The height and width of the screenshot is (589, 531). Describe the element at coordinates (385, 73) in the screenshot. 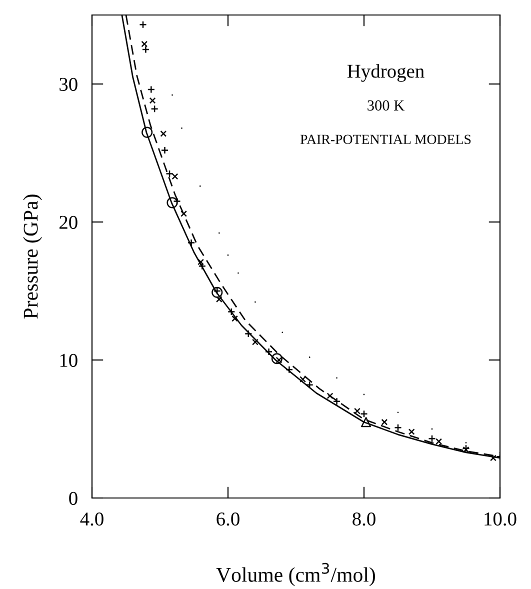

I see `annotation: Hydrogen` at that location.